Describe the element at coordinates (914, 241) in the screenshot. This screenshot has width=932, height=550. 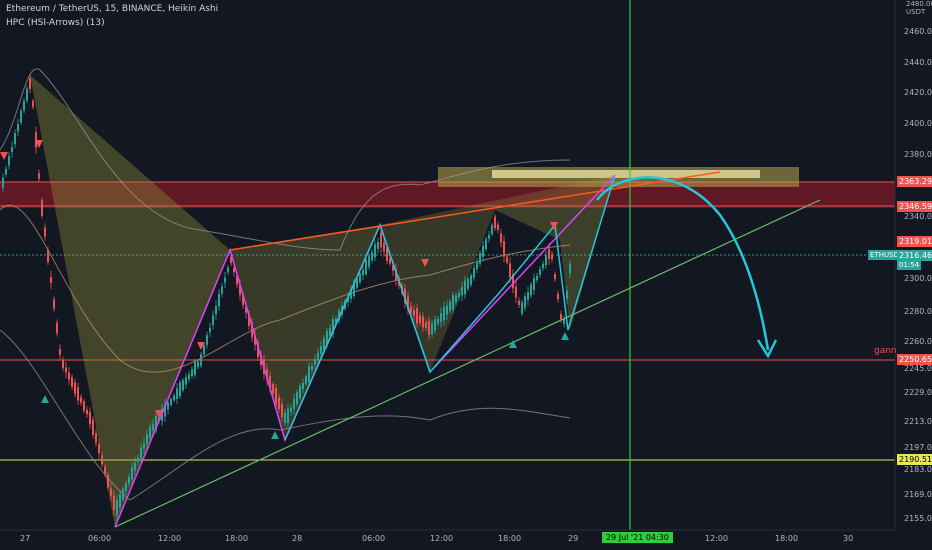
I see `price-label-level3: 2319.01` at that location.